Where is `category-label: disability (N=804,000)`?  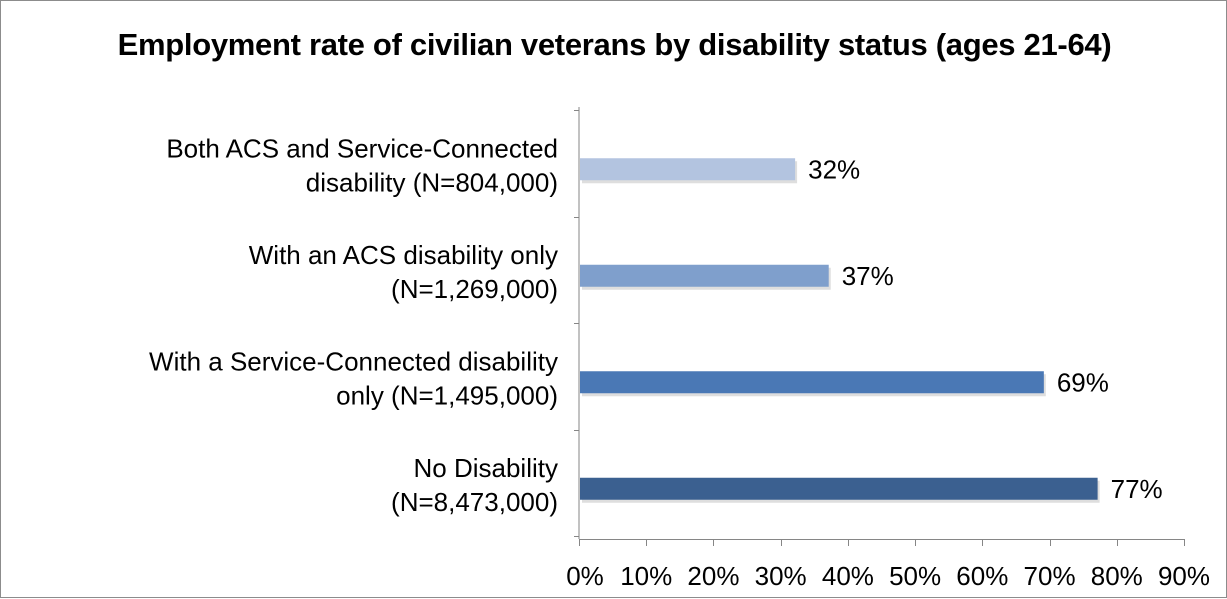
category-label: disability (N=804,000) is located at coordinates (432, 182).